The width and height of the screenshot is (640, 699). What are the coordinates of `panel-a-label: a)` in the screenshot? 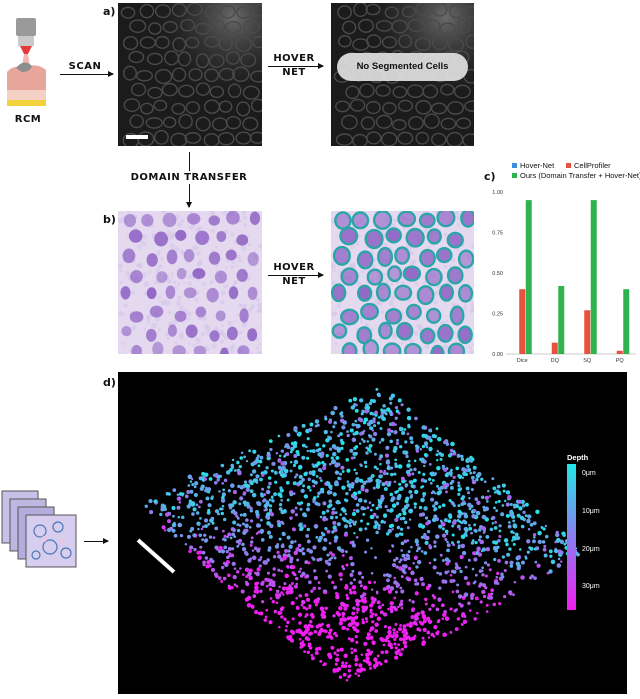 It's located at (109, 11).